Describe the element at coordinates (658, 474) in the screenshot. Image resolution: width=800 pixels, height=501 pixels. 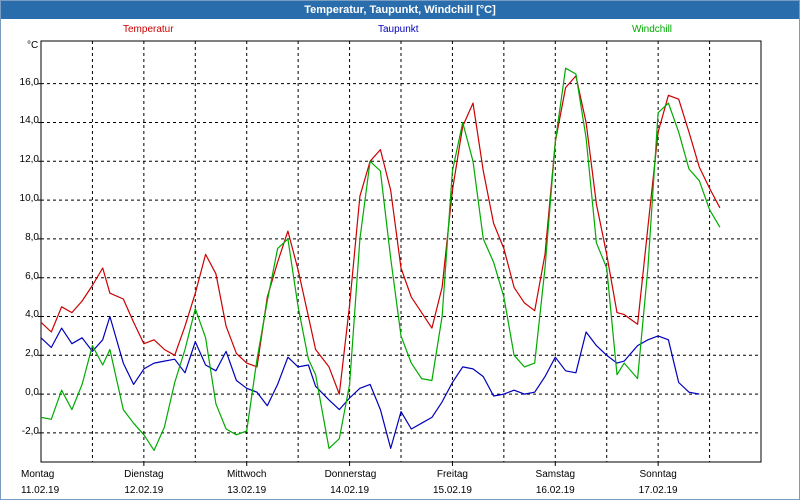
I see `x-weekday-label: Sonntag` at that location.